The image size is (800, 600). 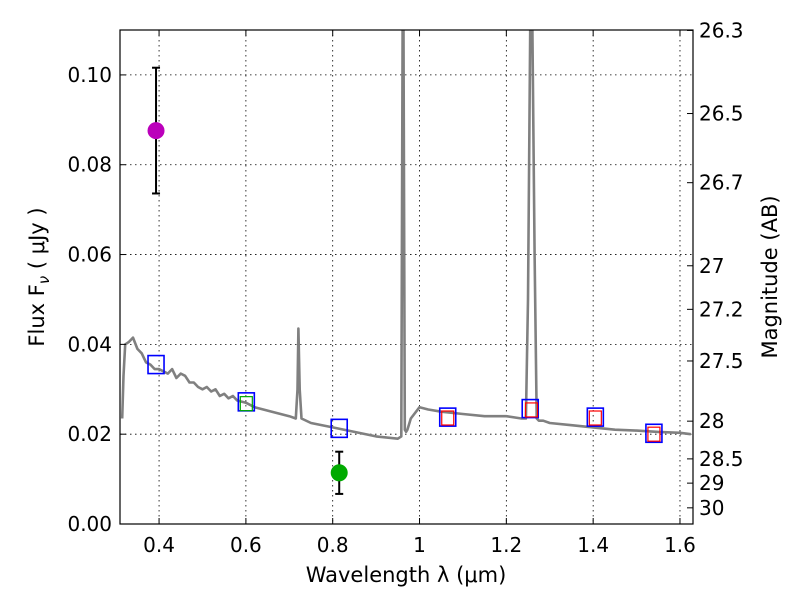 I want to click on x-tick-label: 1.2, so click(x=506, y=545).